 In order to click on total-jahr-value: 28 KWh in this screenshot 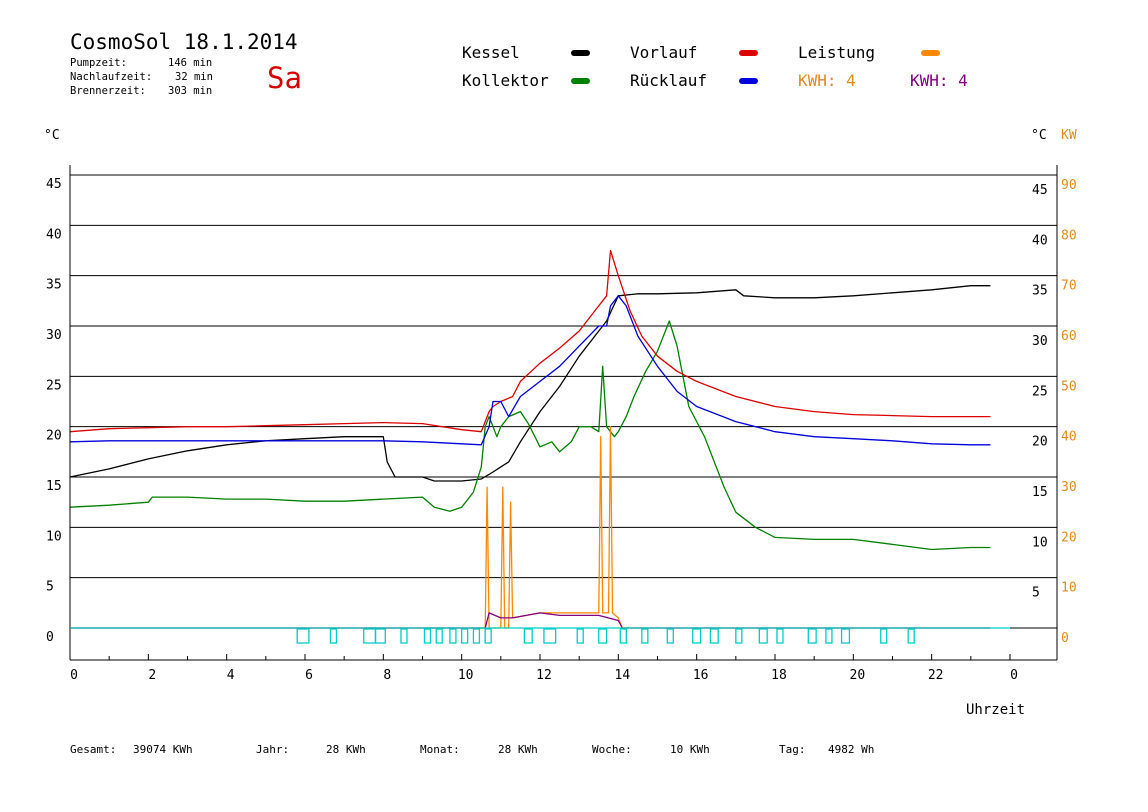, I will do `click(346, 749)`.